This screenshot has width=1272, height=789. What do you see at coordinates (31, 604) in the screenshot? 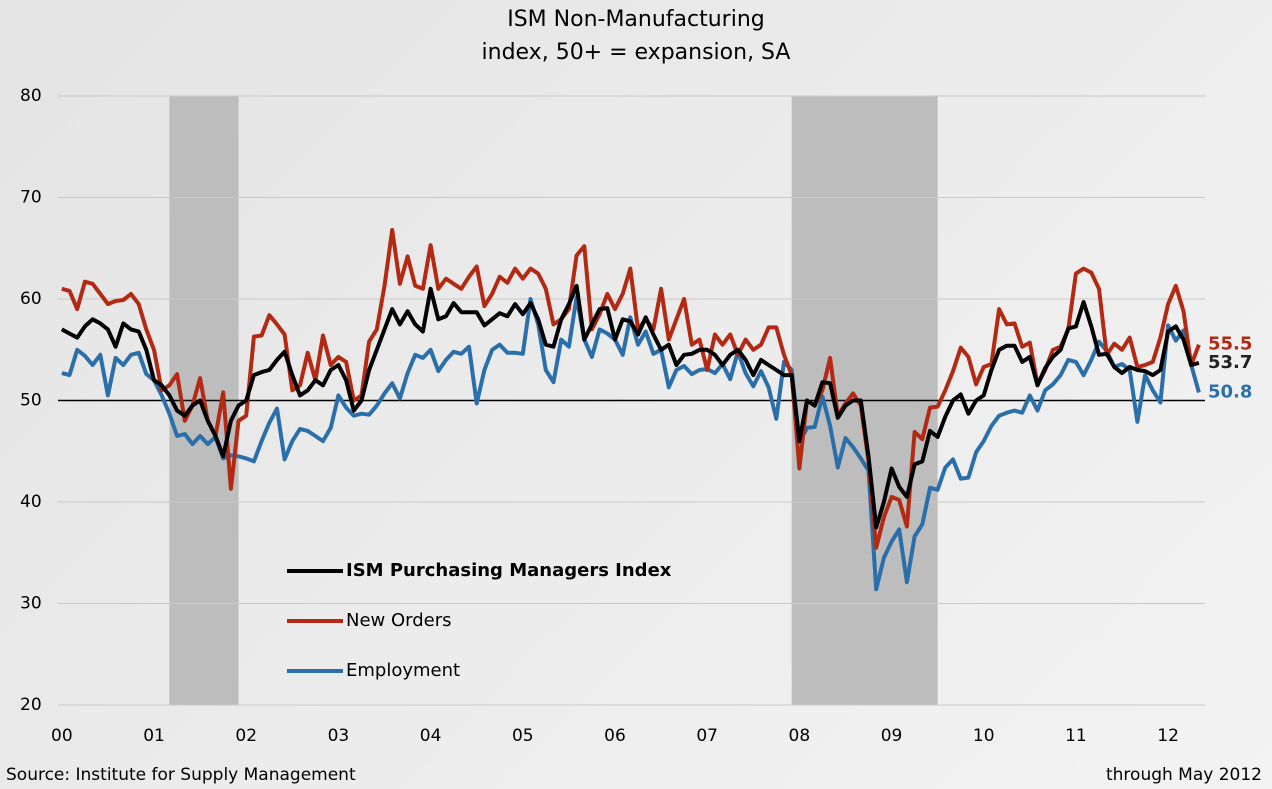
I see `y-tick-label: 30` at bounding box center [31, 604].